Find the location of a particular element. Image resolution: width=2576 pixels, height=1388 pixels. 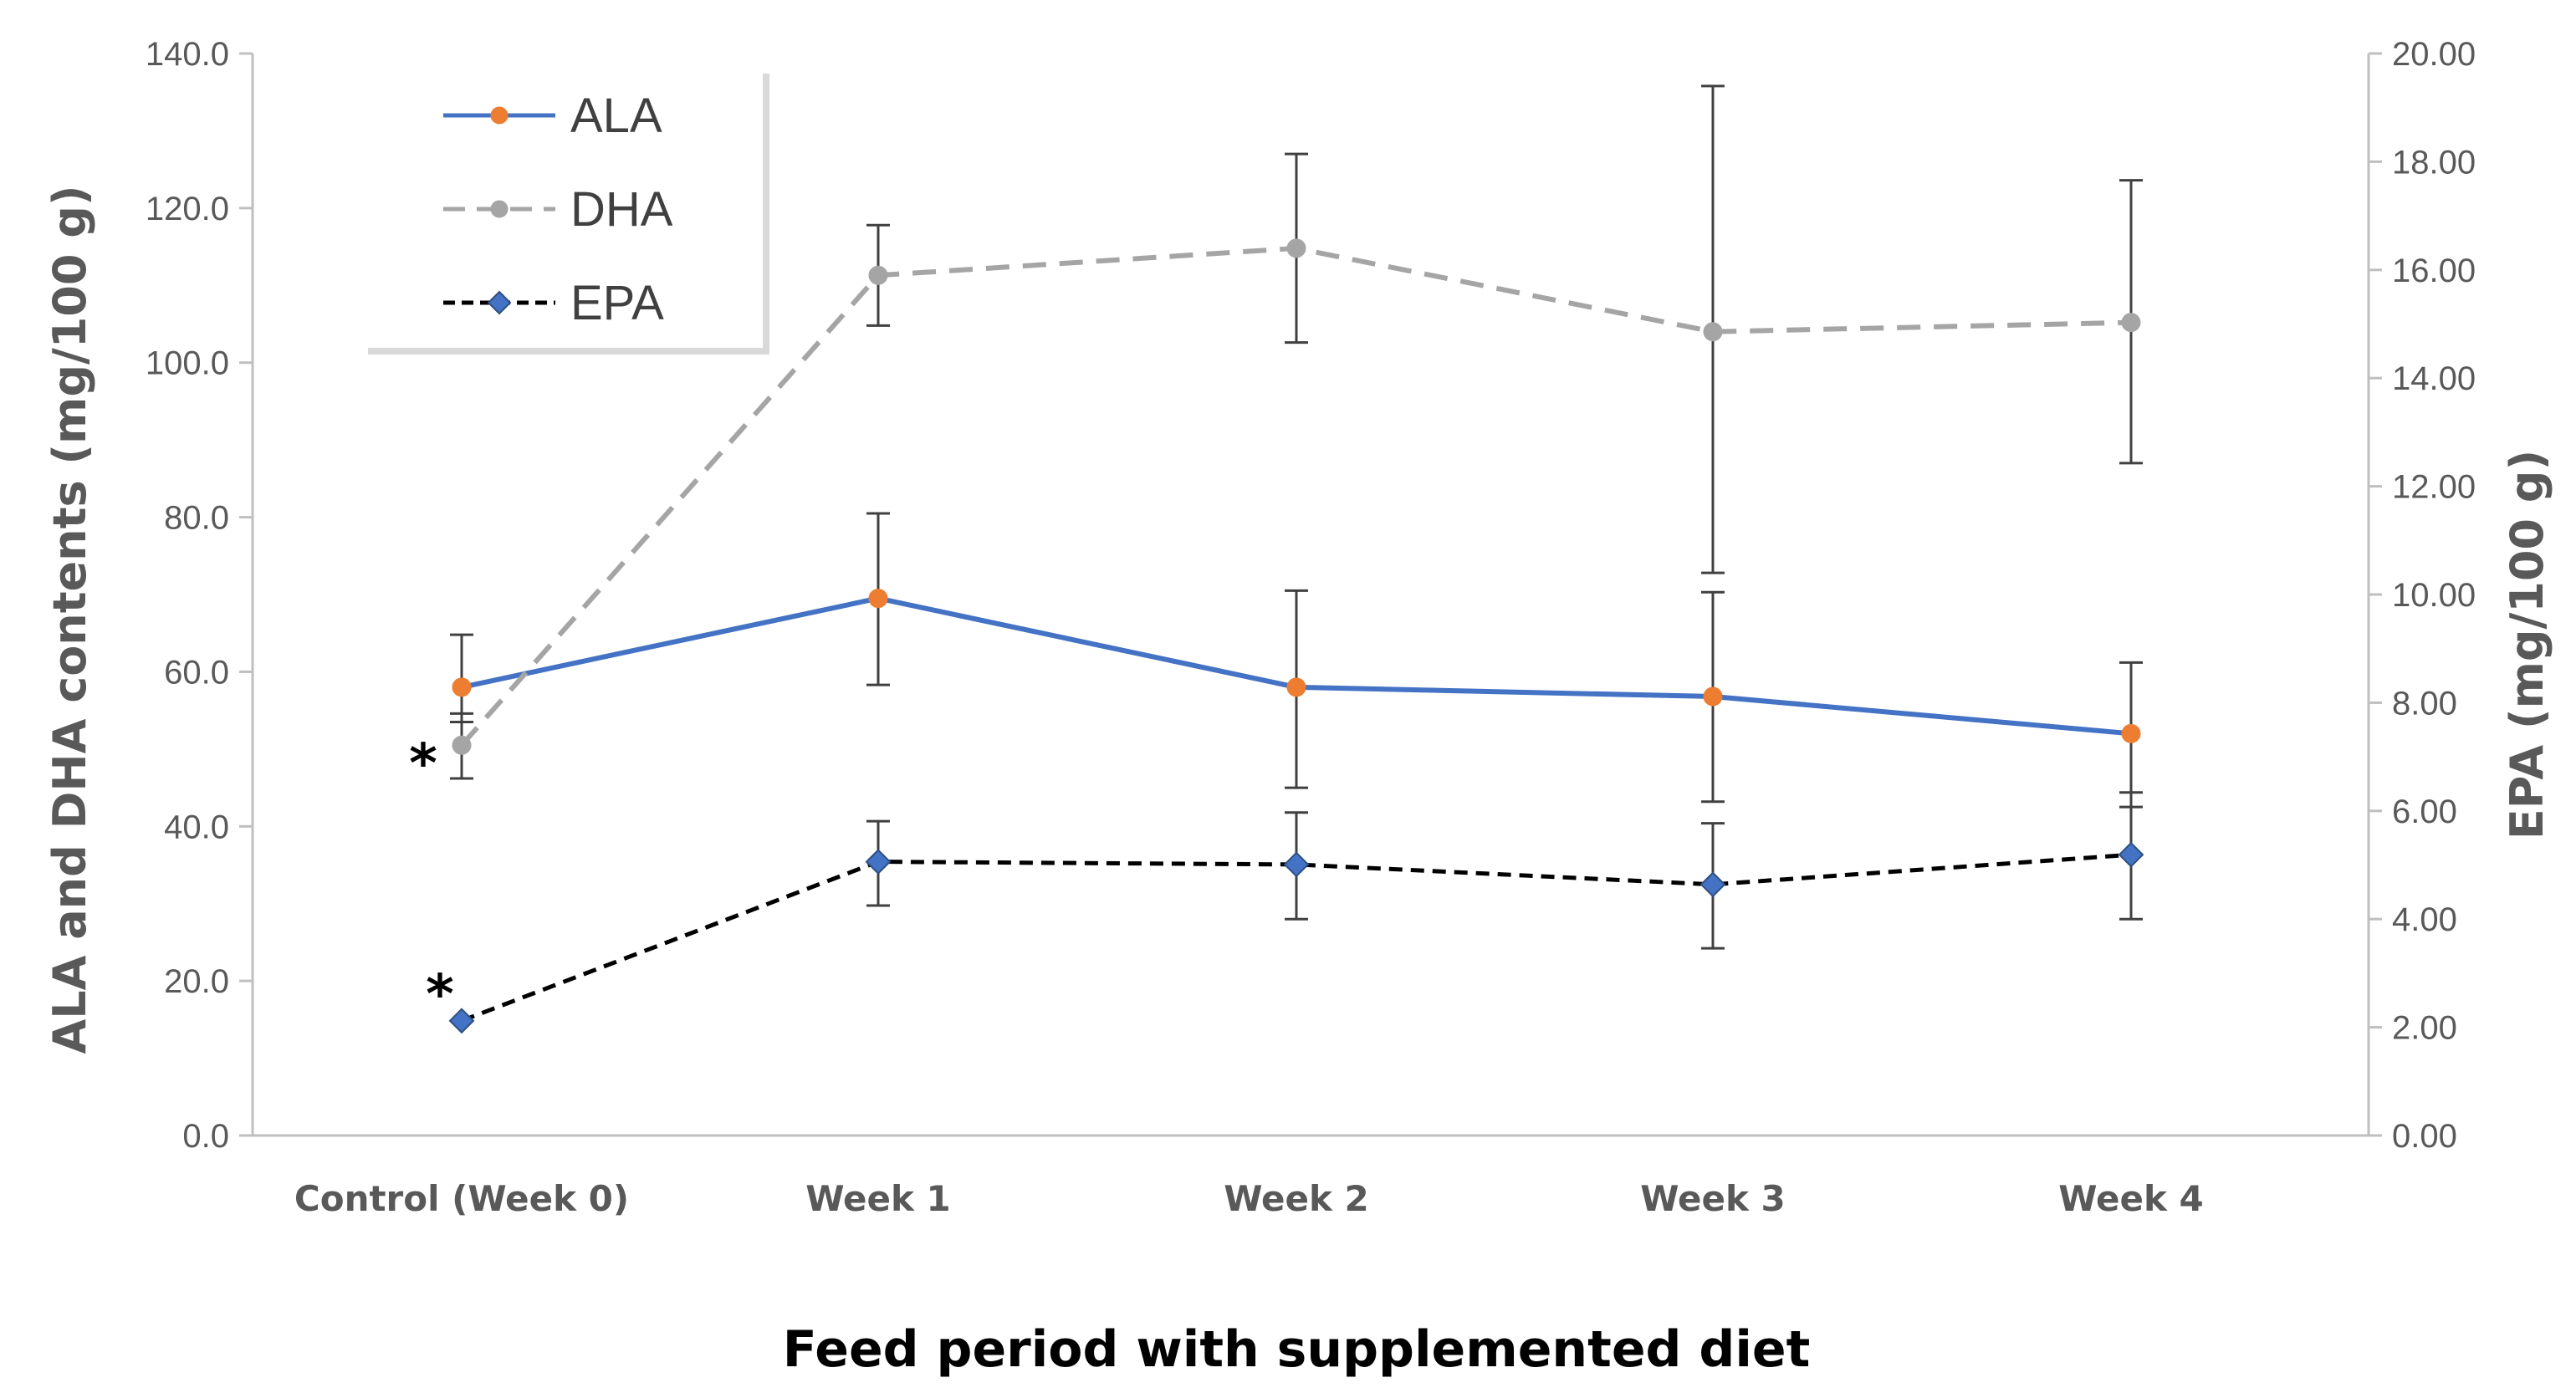

series-line-epa is located at coordinates (1296, 938).